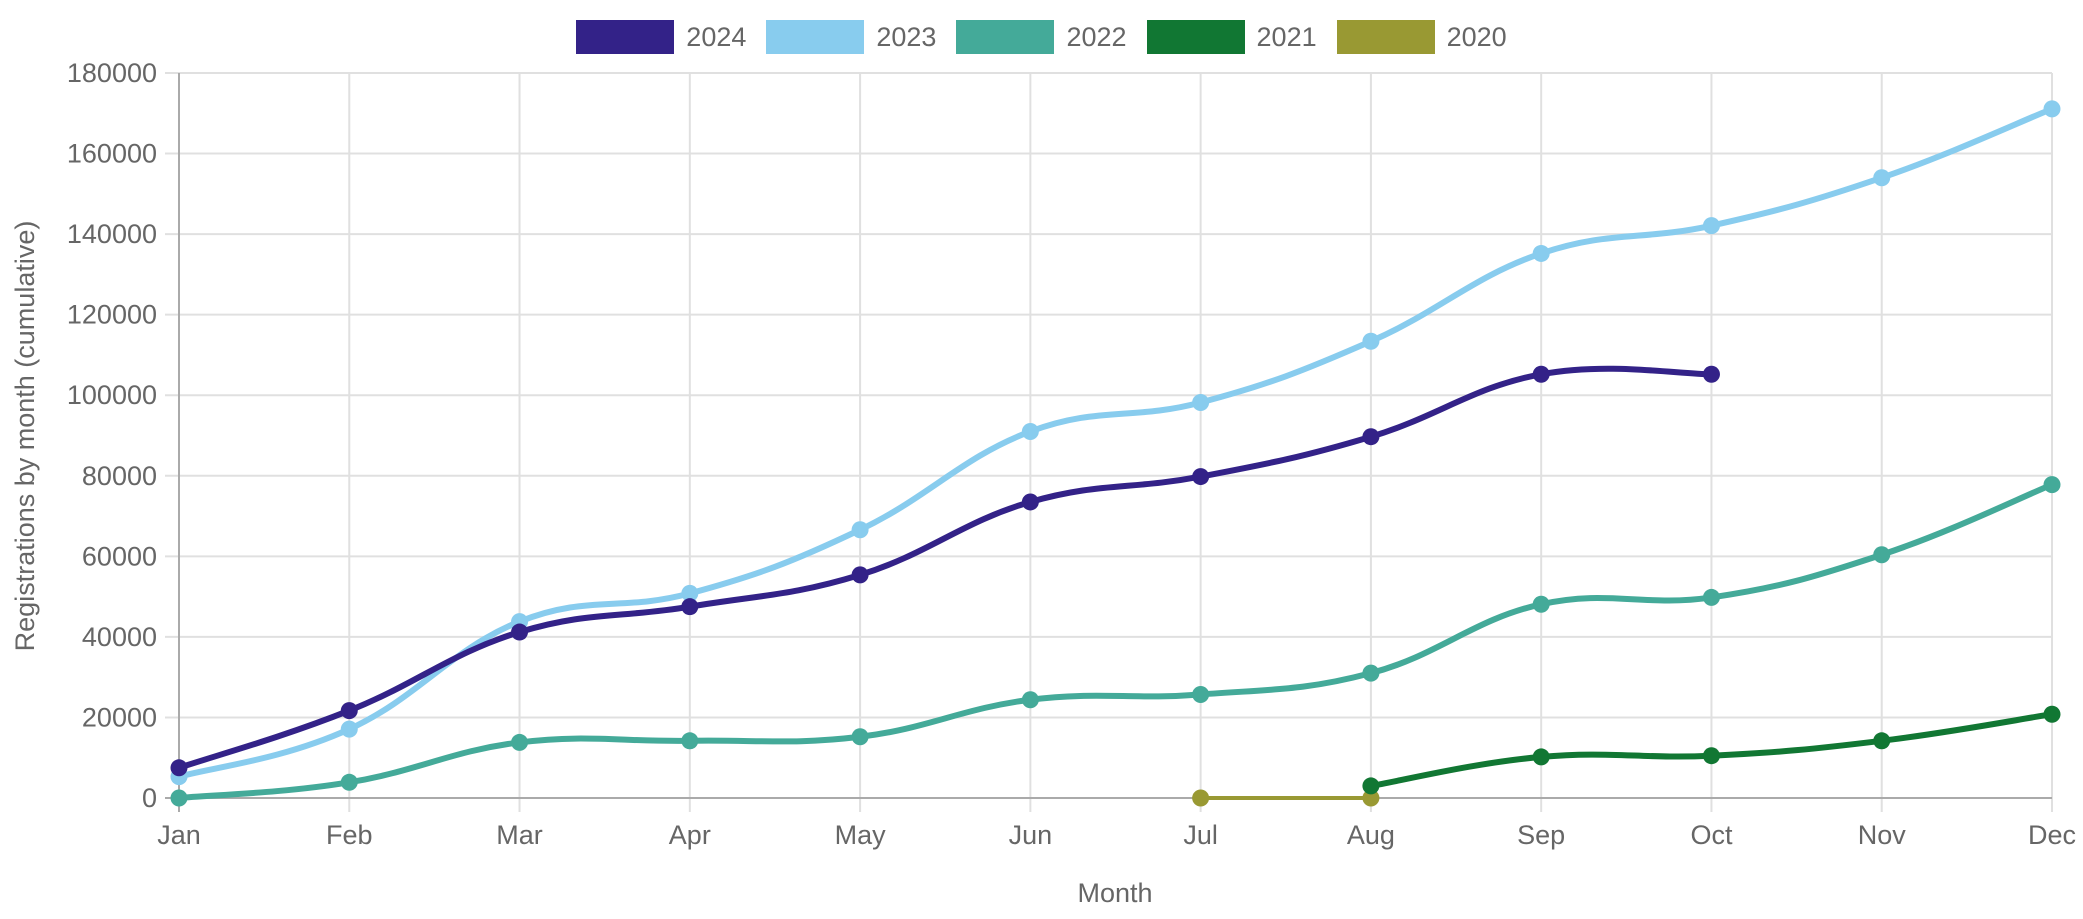  Describe the element at coordinates (349, 782) in the screenshot. I see `data-point-2022-Feb` at that location.